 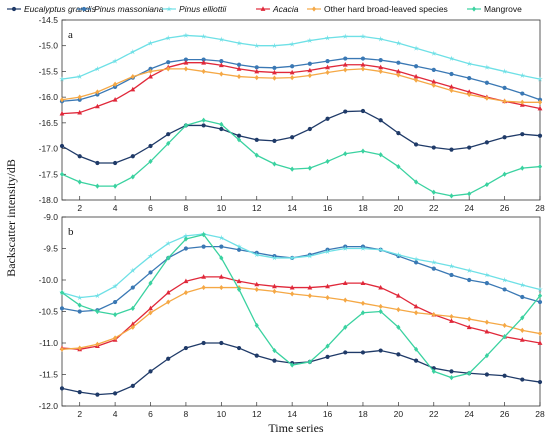 I want to click on x-tick-label: 2, so click(x=79, y=208).